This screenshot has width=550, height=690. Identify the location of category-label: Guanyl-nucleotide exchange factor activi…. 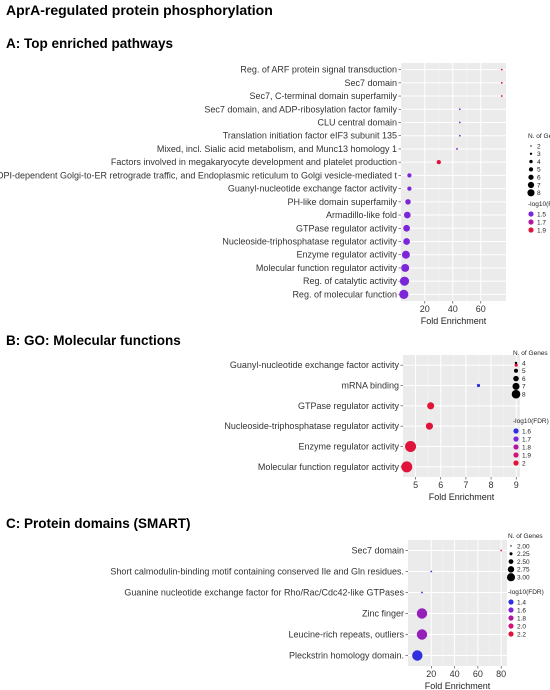
(315, 365).